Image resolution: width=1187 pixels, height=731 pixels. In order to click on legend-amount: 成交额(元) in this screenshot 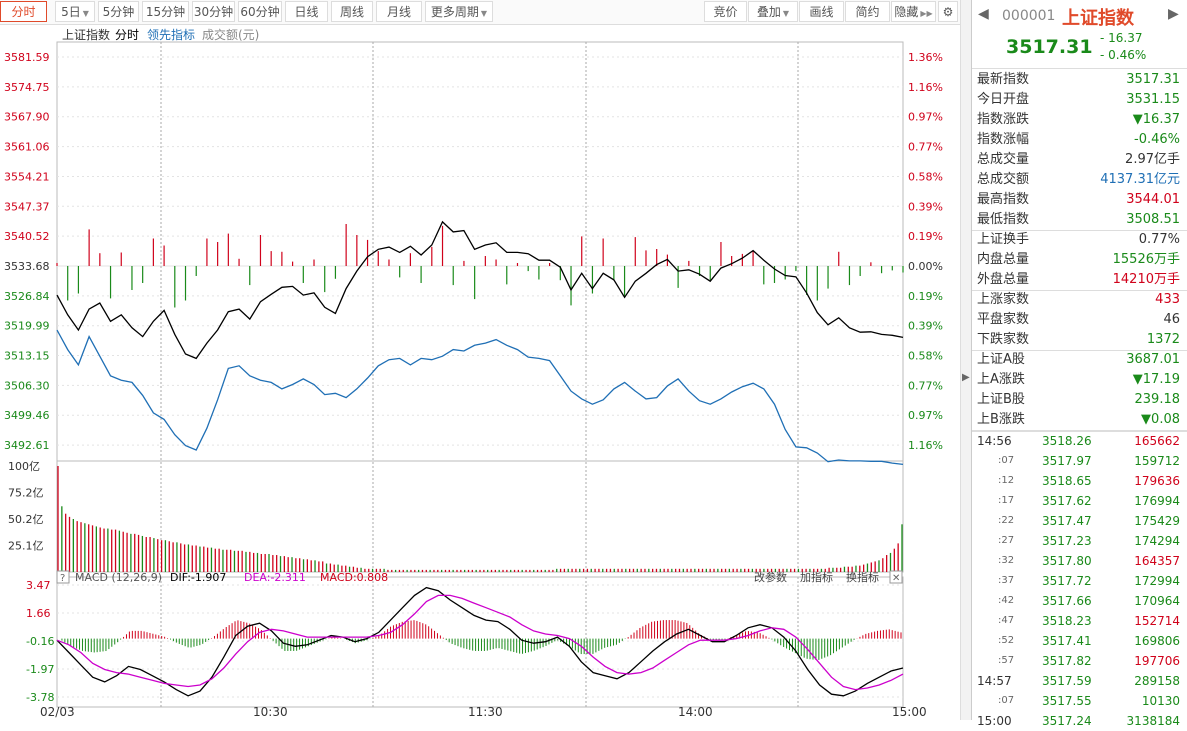, I will do `click(230, 34)`.